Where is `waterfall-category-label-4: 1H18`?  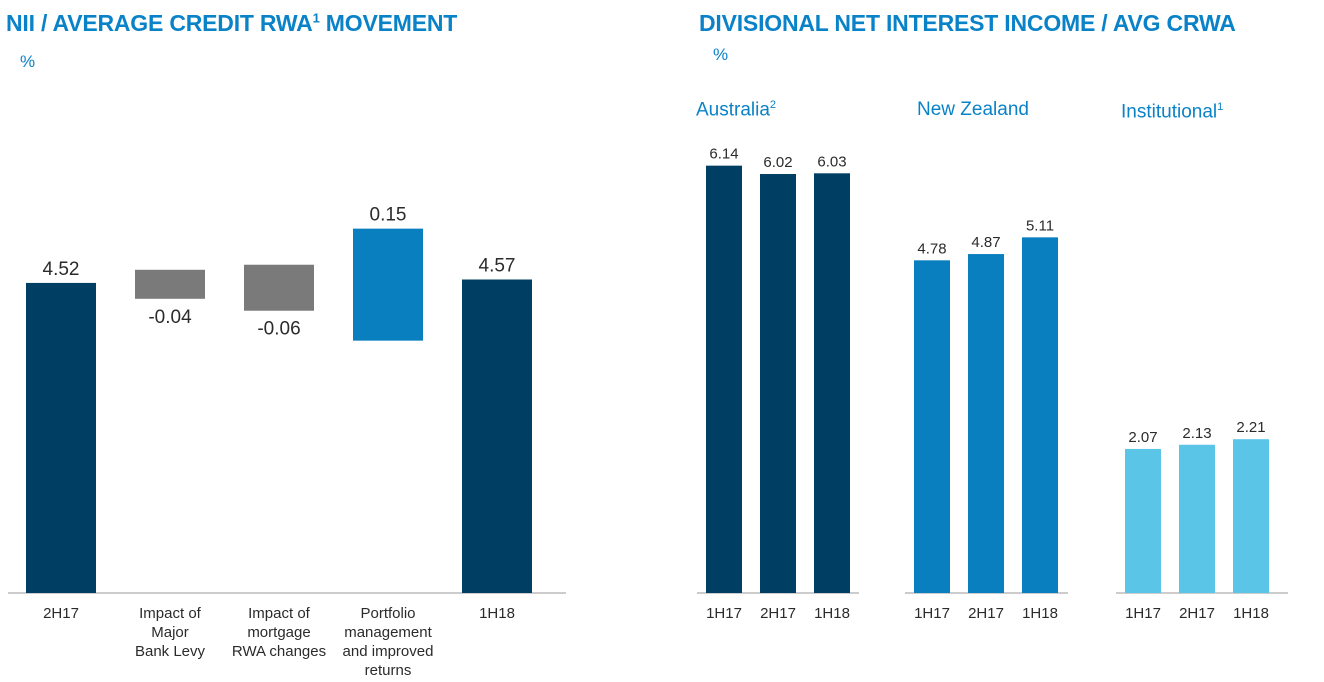
waterfall-category-label-4: 1H18 is located at coordinates (497, 613).